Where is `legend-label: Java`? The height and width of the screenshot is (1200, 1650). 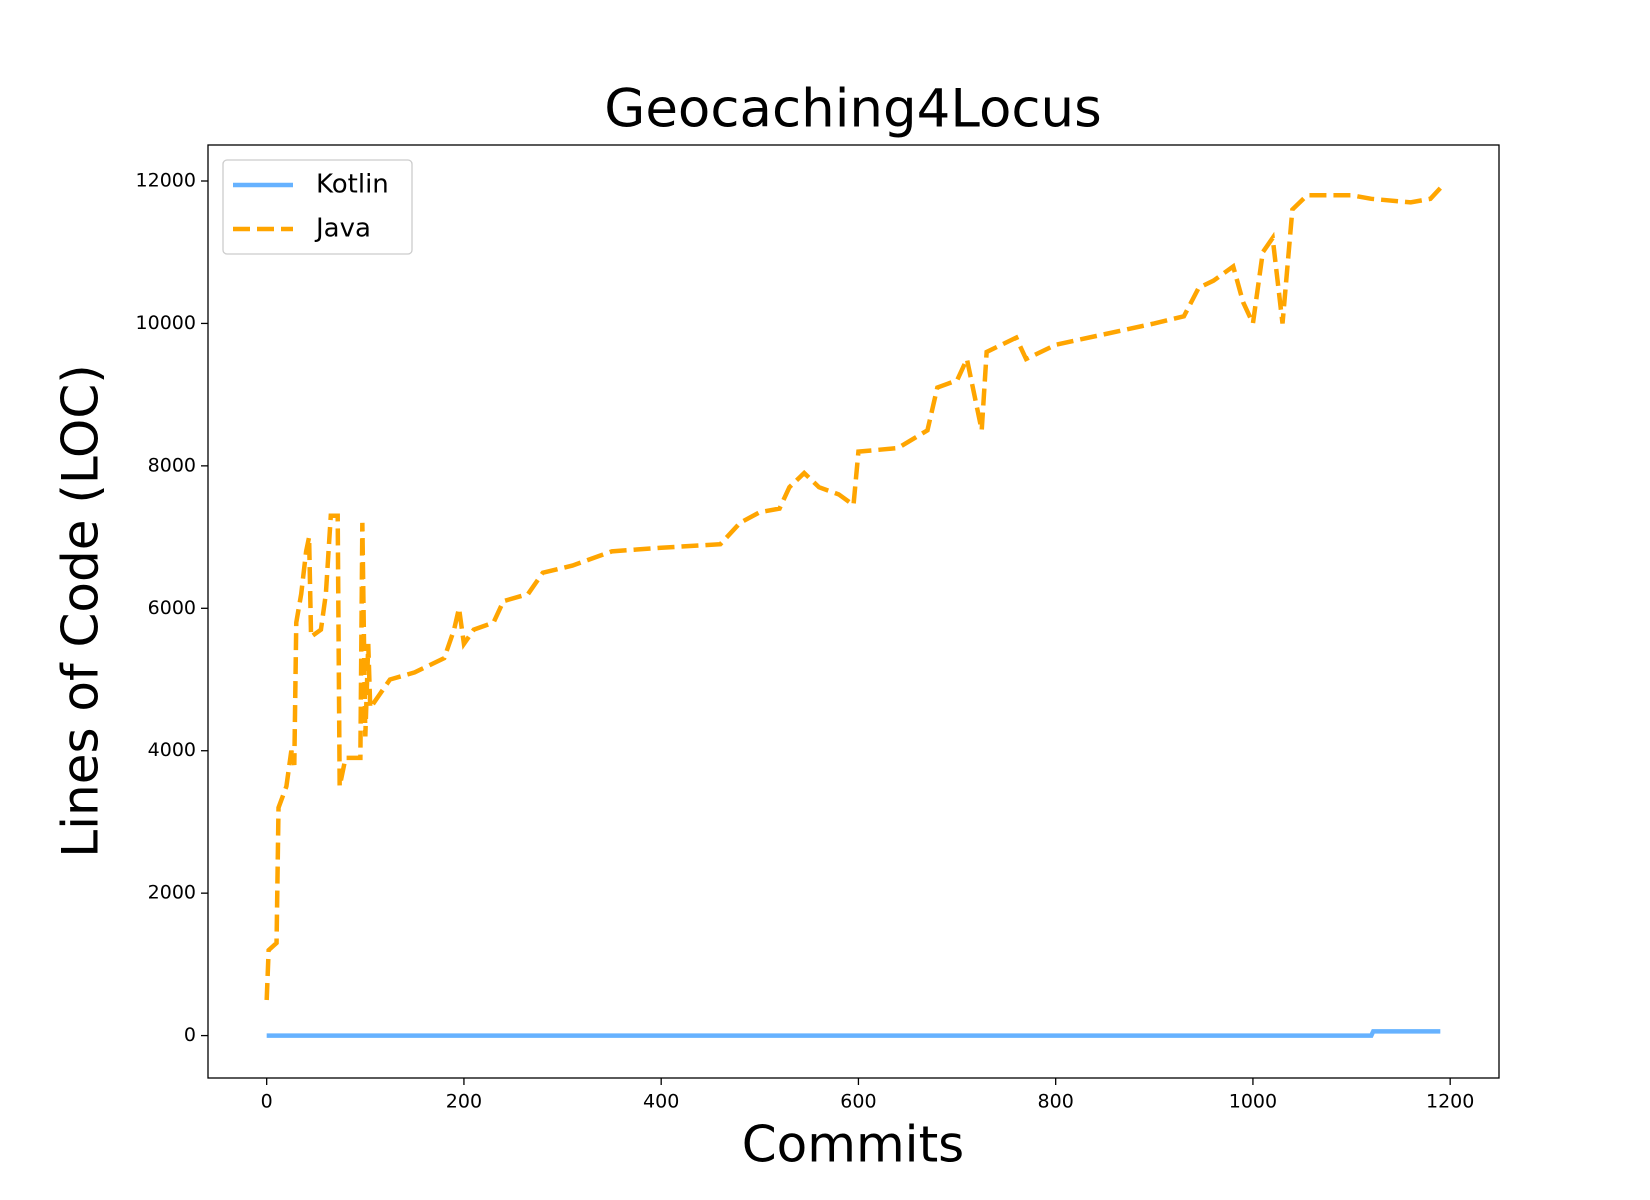 legend-label: Java is located at coordinates (342, 229).